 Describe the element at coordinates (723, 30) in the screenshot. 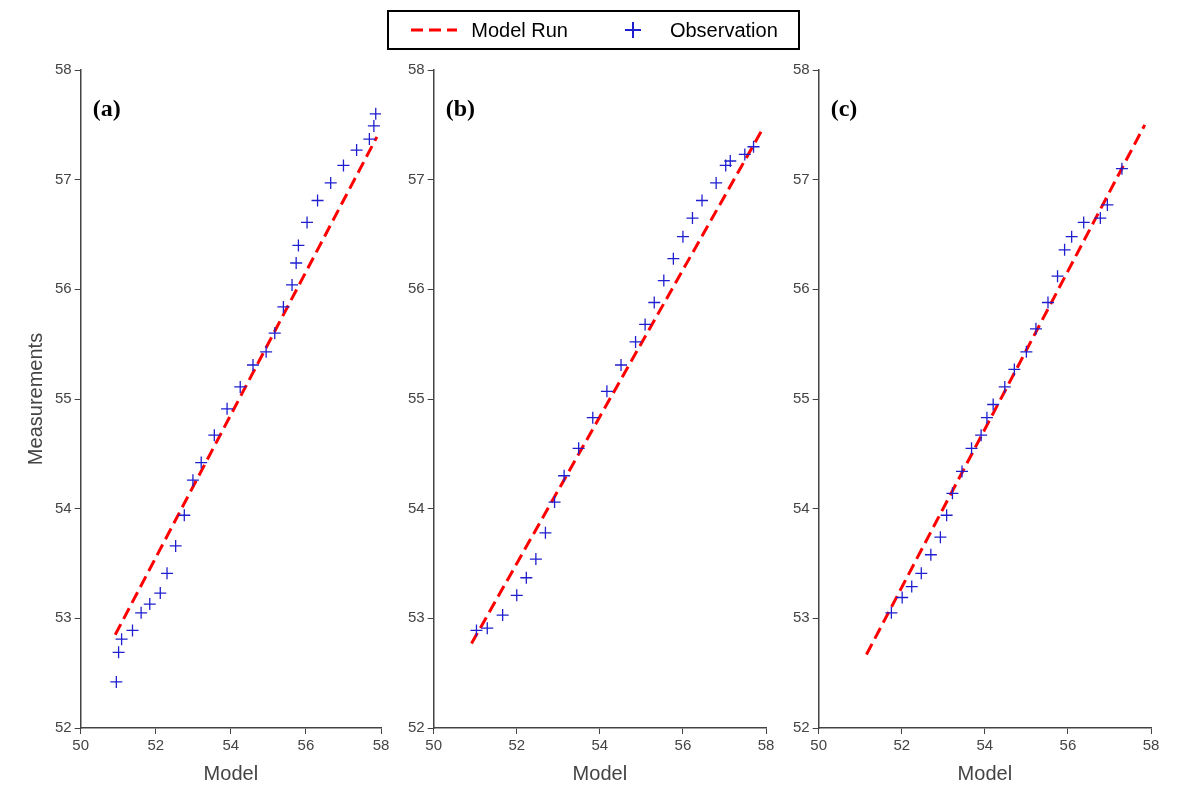

I see `legend-label: Observation` at that location.